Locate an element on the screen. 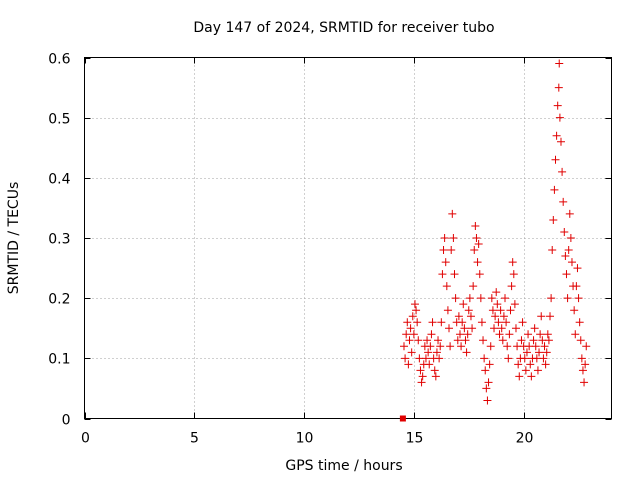 The image size is (640, 480). x-axis-label: GPS time / hours is located at coordinates (343, 466).